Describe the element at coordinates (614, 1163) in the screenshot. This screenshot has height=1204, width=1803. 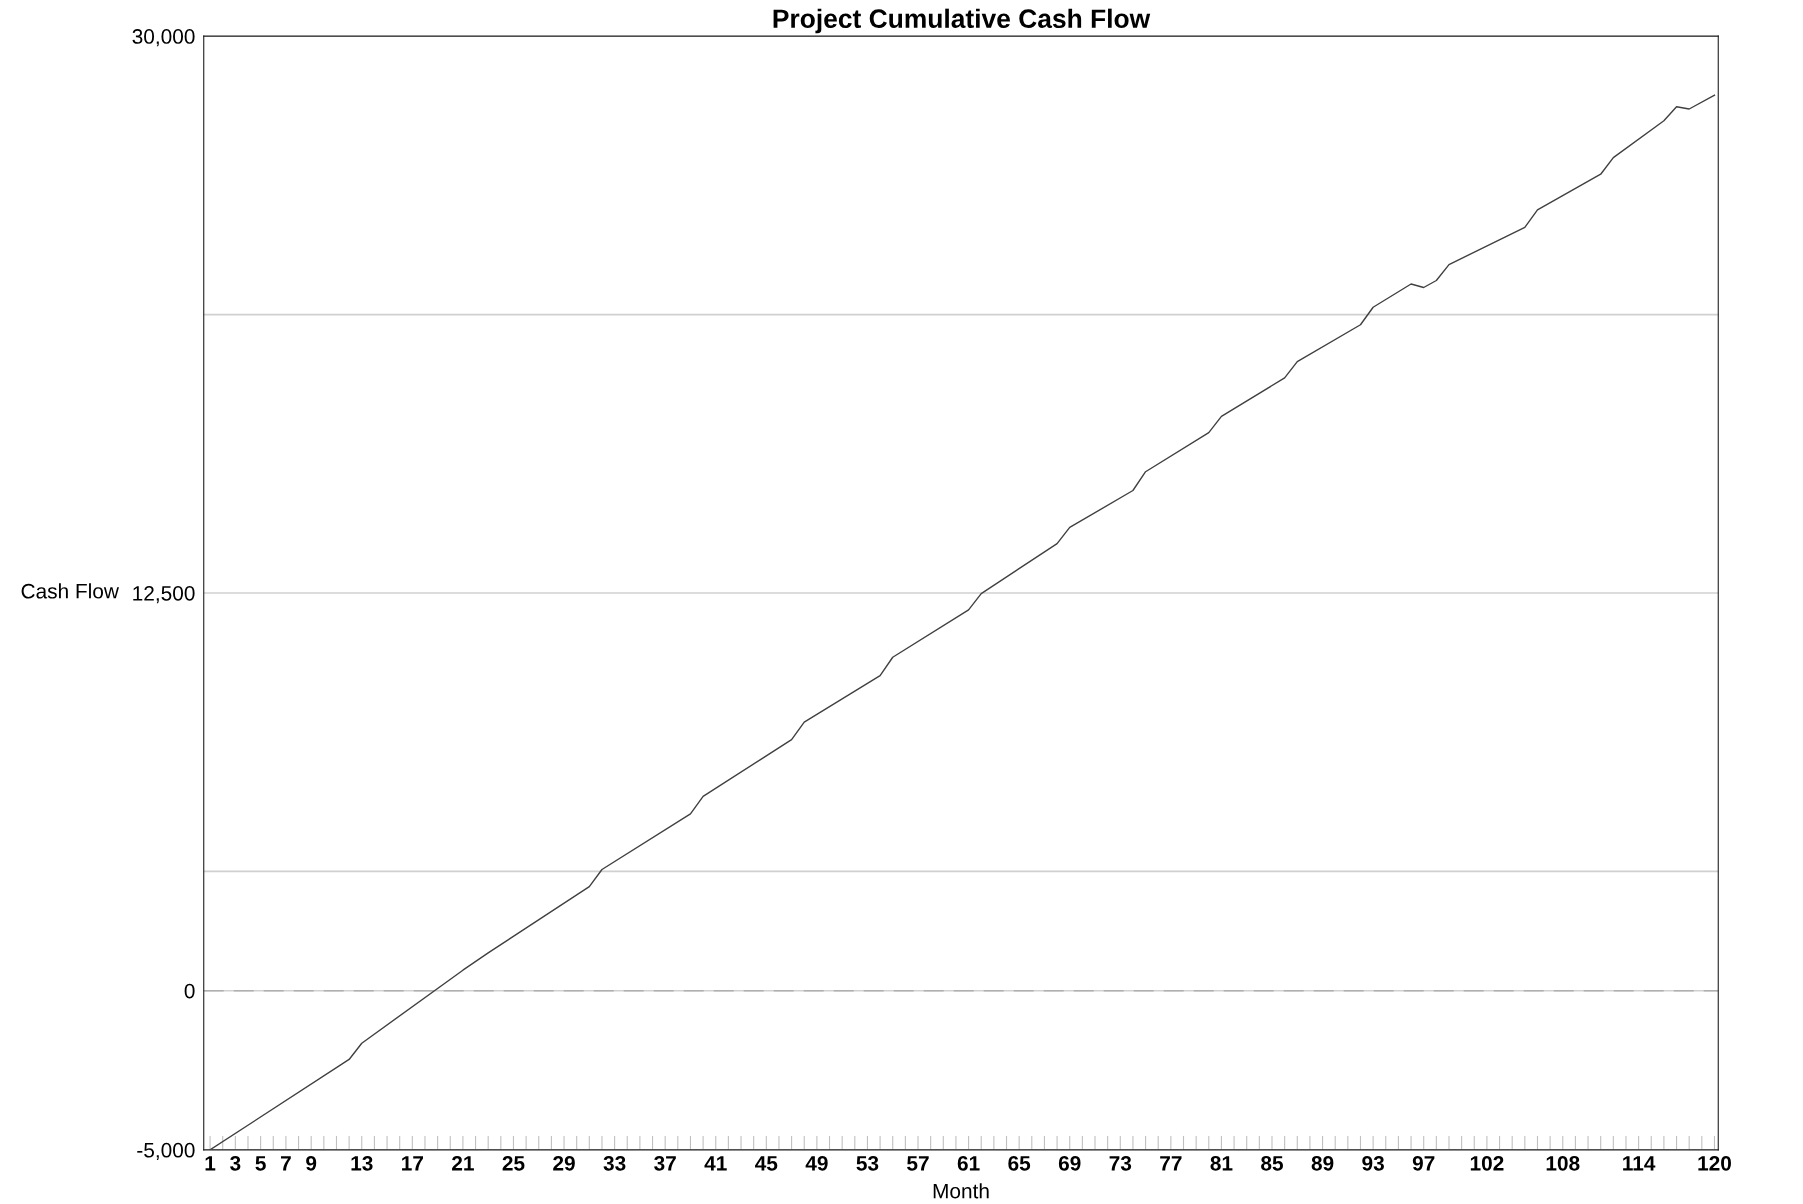
I see `x-tick-label: 33` at that location.